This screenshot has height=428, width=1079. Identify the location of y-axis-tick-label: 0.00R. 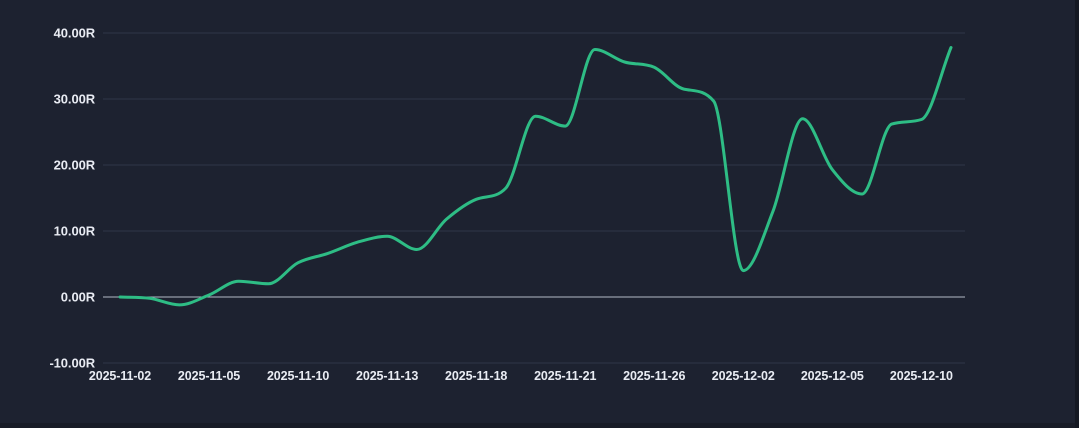
(78, 297).